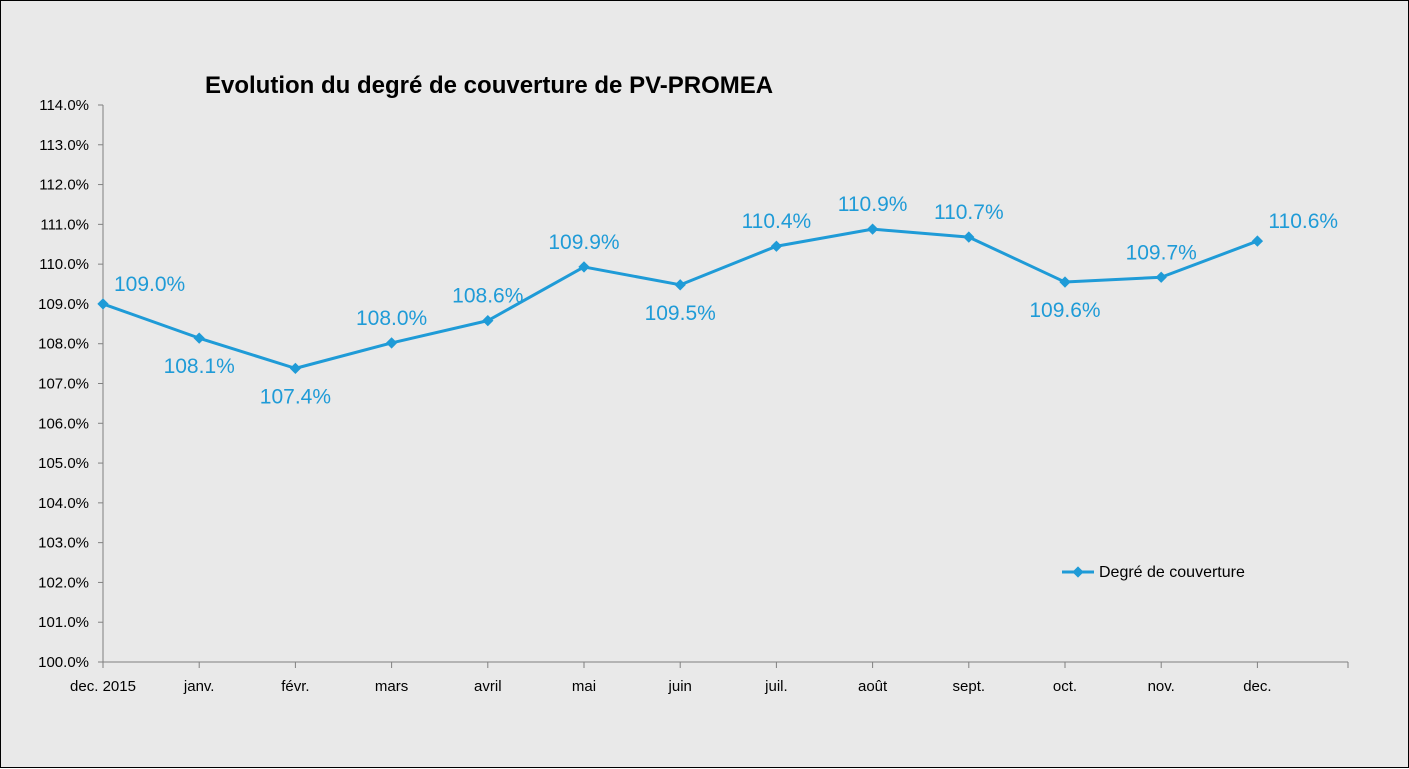  What do you see at coordinates (584, 686) in the screenshot?
I see `x-tick-label: mai` at bounding box center [584, 686].